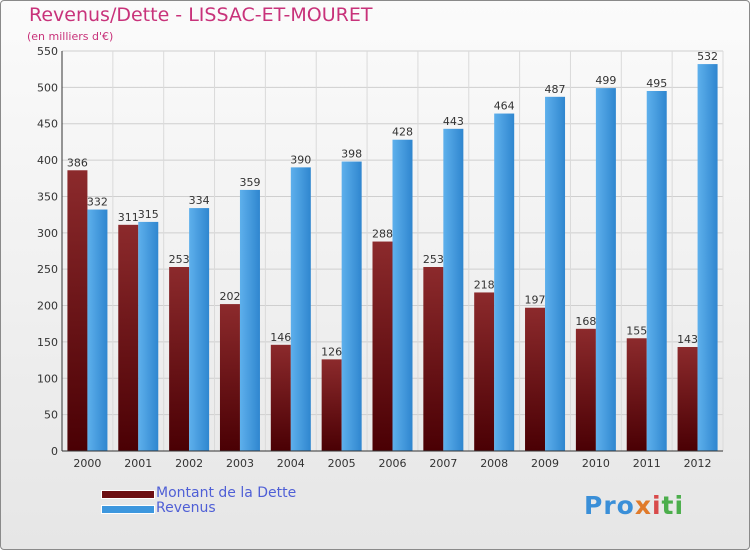 Image resolution: width=750 pixels, height=550 pixels. Describe the element at coordinates (189, 463) in the screenshot. I see `x-tick-label: 2002` at that location.